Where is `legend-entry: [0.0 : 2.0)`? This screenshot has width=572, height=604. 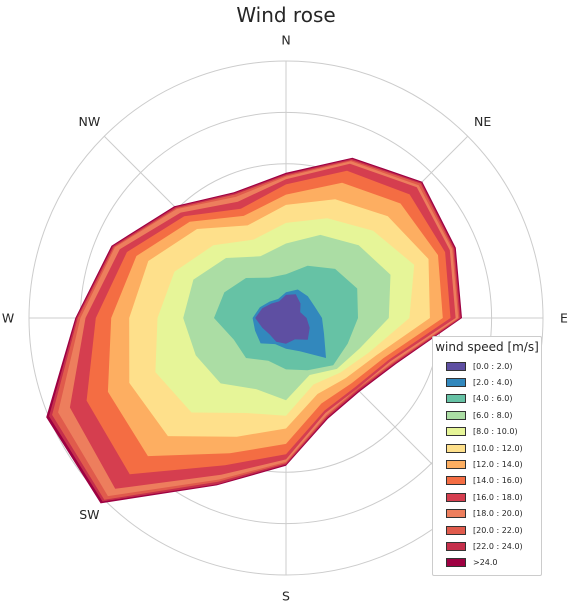
legend-entry: [0.0 : 2.0) is located at coordinates (479, 366).